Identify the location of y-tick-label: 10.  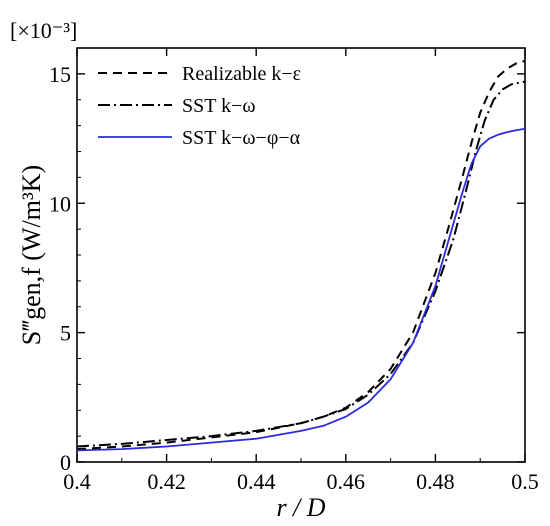
(60, 203).